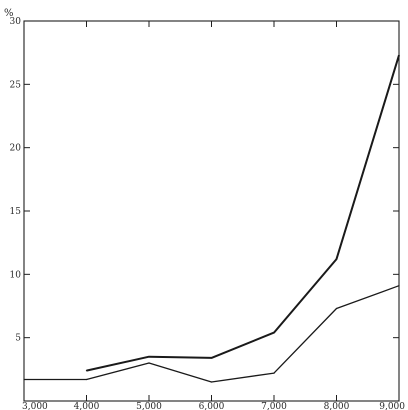 The height and width of the screenshot is (410, 408). What do you see at coordinates (87, 406) in the screenshot?
I see `x-tick-label: 4,000` at bounding box center [87, 406].